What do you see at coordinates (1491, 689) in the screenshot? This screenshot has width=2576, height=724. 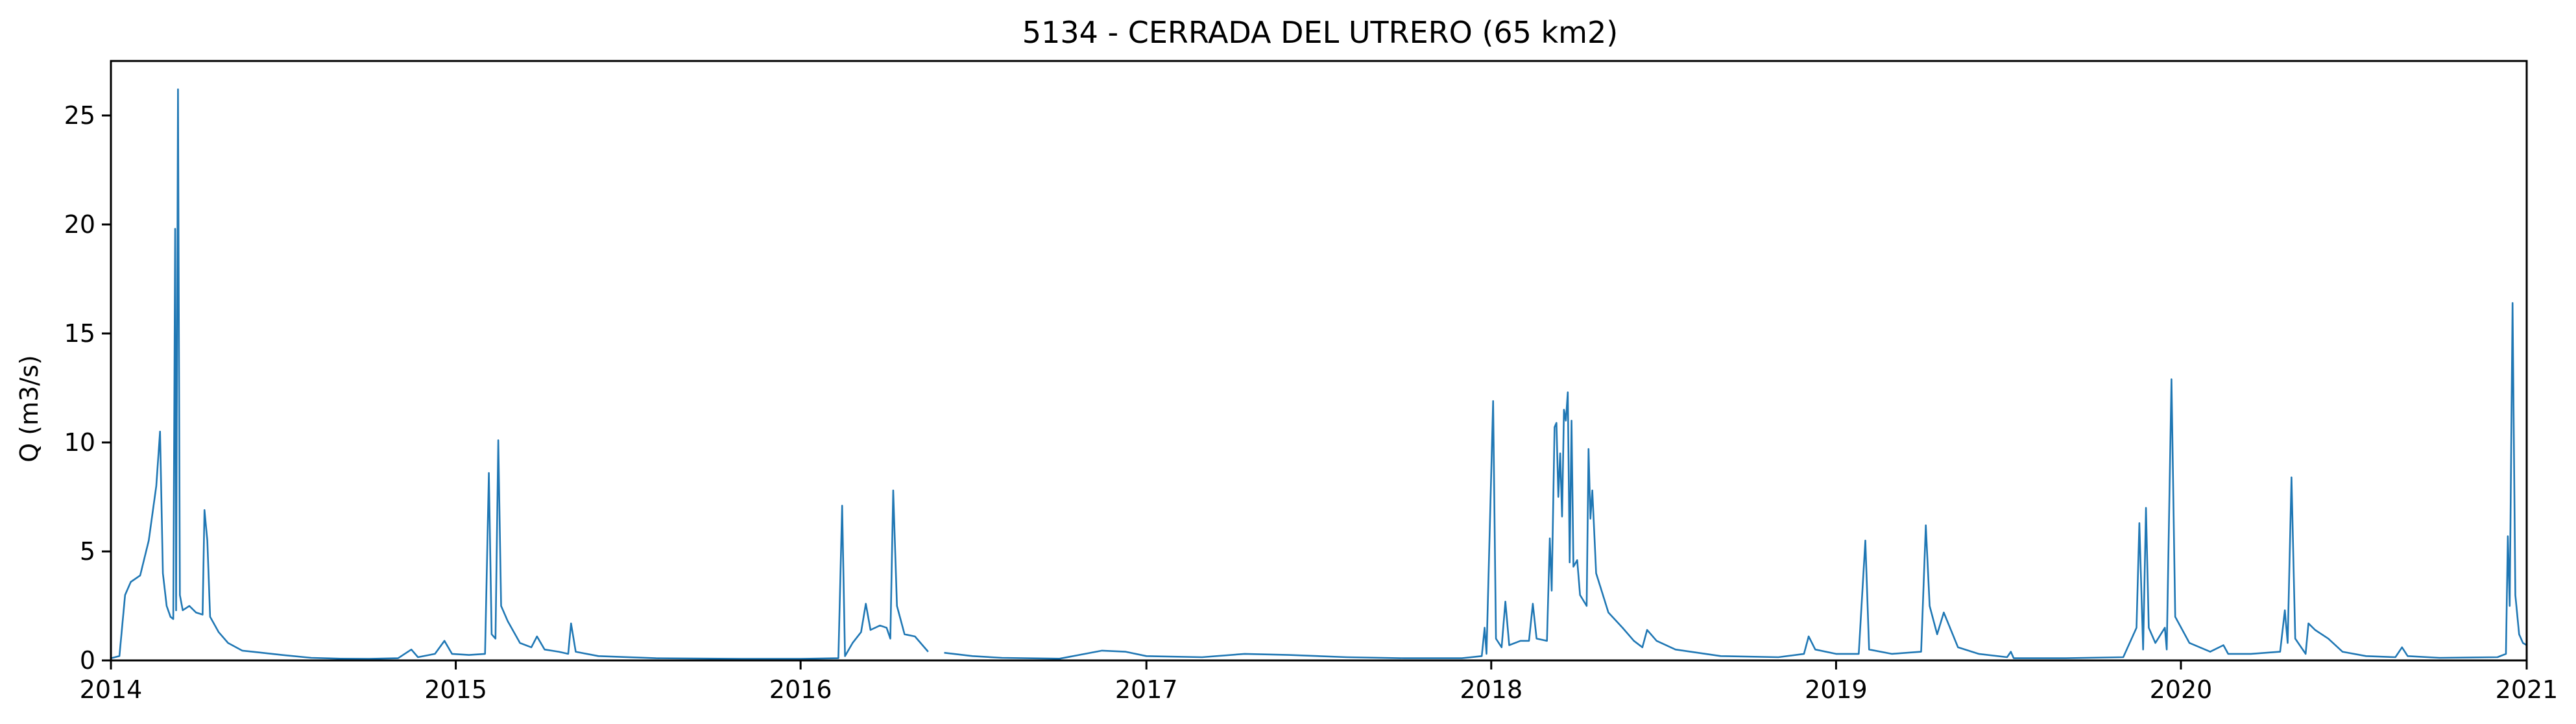 I see `x-tick-label: 2018` at bounding box center [1491, 689].